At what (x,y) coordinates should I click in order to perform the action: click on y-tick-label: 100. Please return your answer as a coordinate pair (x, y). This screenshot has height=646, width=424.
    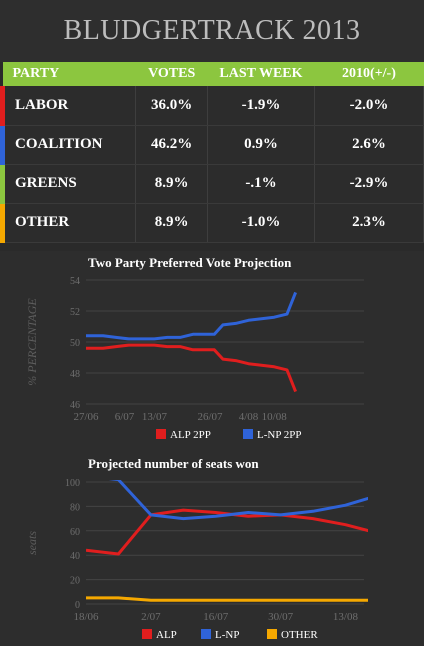
    Looking at the image, I should click on (72, 483).